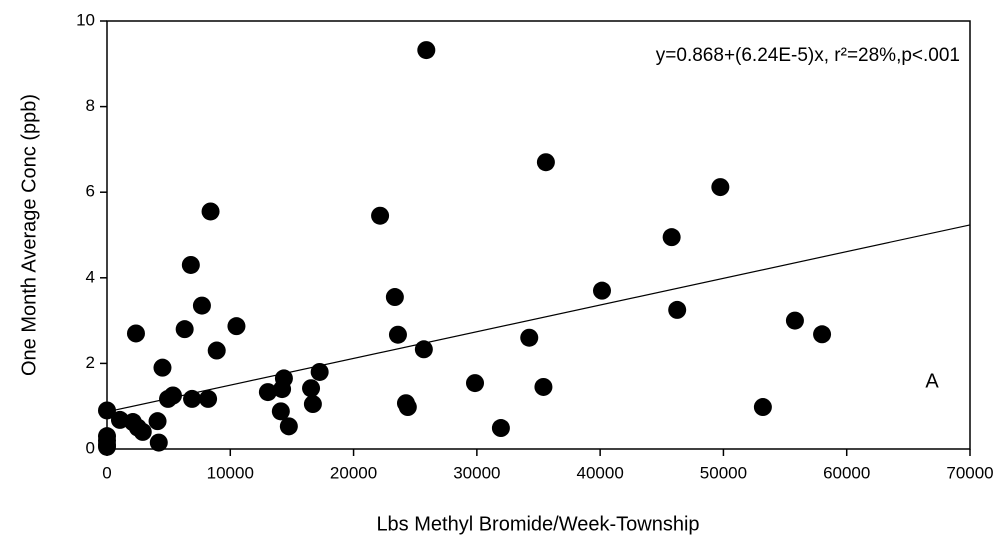  What do you see at coordinates (723, 472) in the screenshot?
I see `x-tick-label: 50000` at bounding box center [723, 472].